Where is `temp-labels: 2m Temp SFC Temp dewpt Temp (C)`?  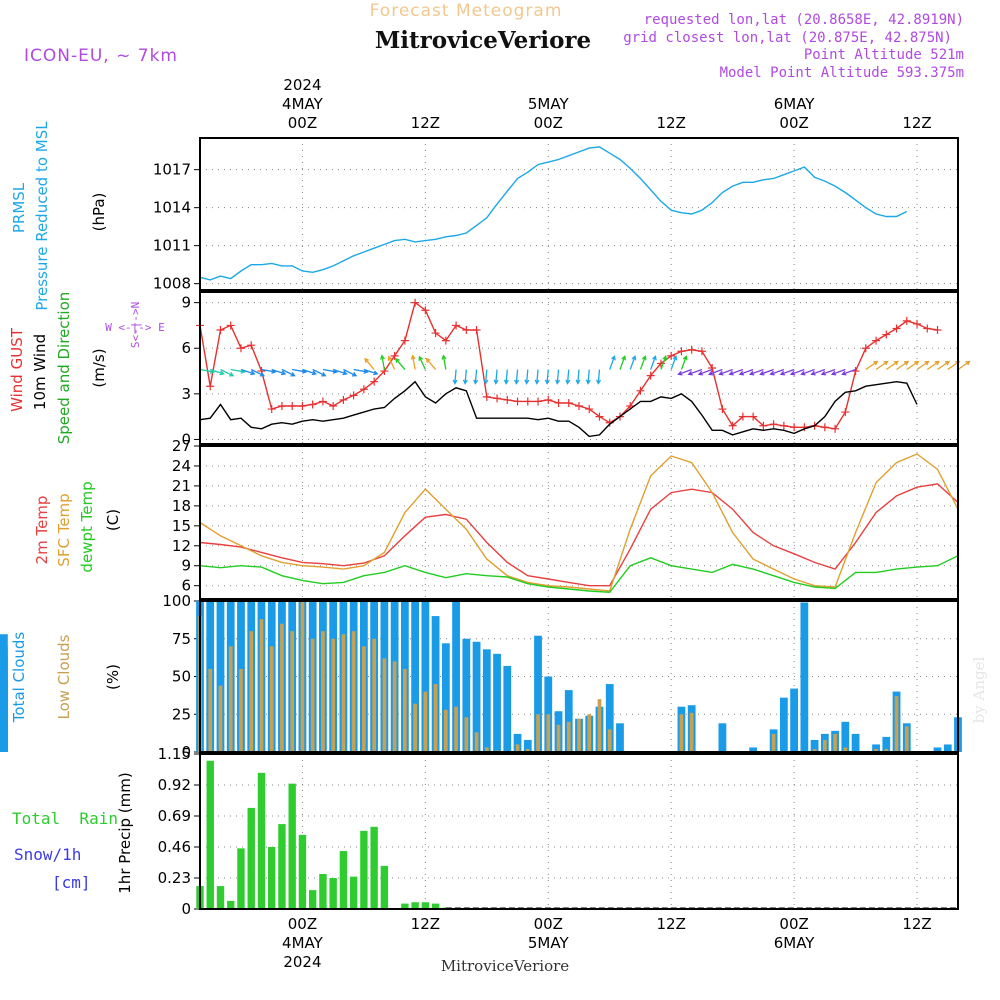 temp-labels: 2m Temp SFC Temp dewpt Temp (C) is located at coordinates (77, 526).